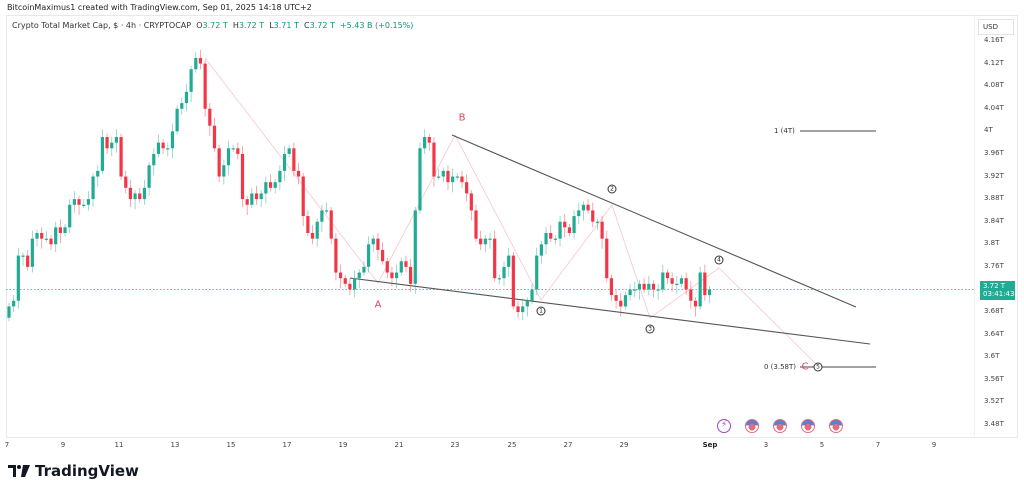 The image size is (1024, 489). Describe the element at coordinates (287, 445) in the screenshot. I see `time-tick: 17` at that location.